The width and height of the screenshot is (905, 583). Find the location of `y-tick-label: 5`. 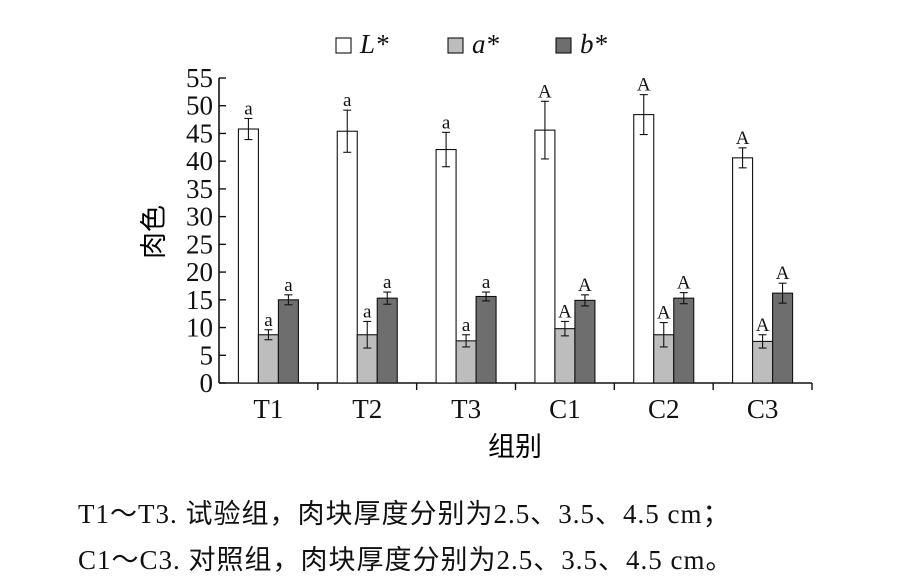

y-tick-label: 5 is located at coordinates (207, 355).